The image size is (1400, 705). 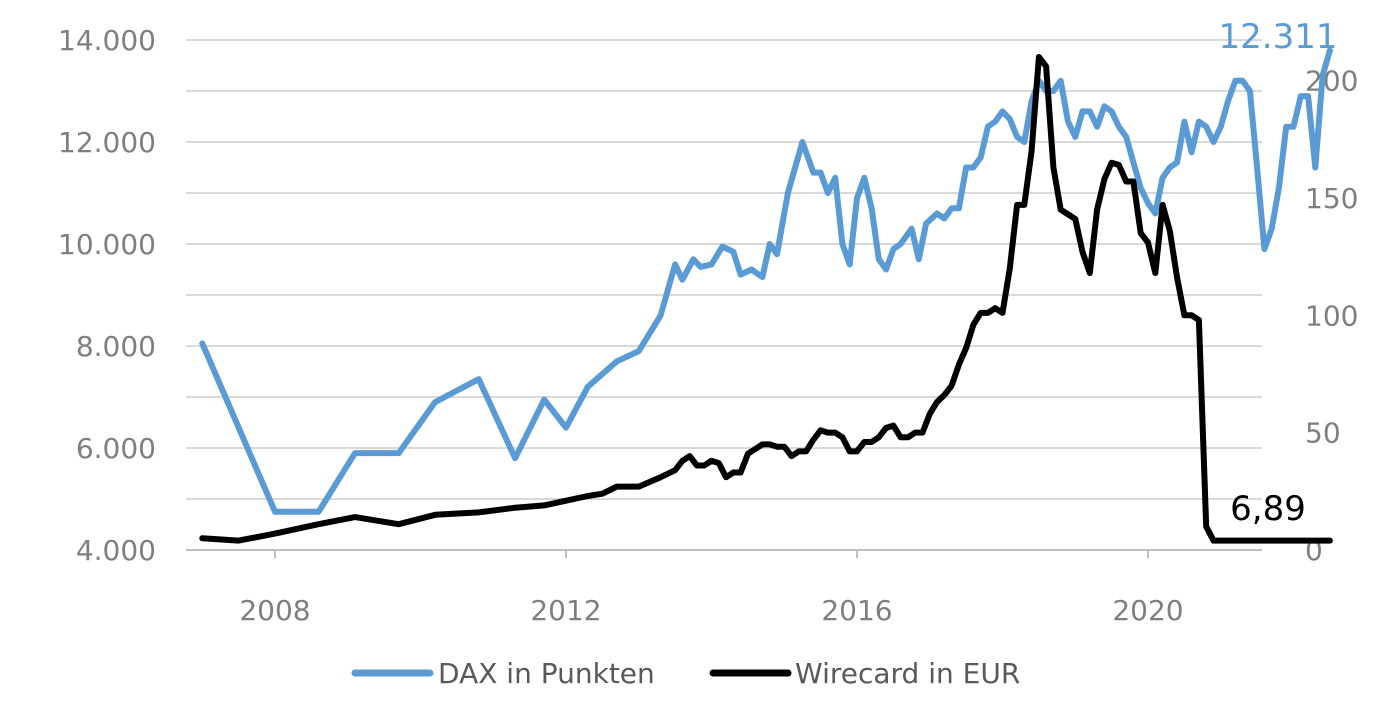 I want to click on x-tick-label: 2008, so click(x=274, y=610).